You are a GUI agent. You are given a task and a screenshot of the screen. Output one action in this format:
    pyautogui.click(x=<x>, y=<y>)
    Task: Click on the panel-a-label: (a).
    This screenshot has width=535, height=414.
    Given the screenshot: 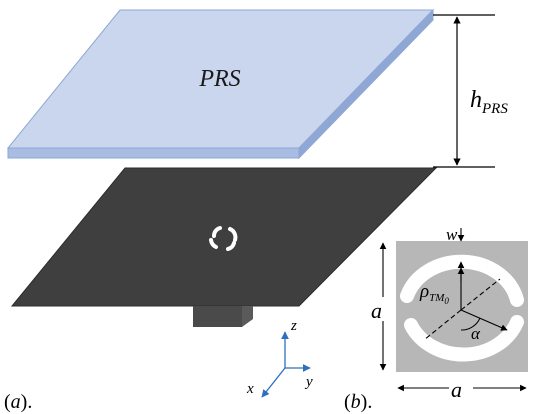 What is the action you would take?
    pyautogui.click(x=18, y=402)
    